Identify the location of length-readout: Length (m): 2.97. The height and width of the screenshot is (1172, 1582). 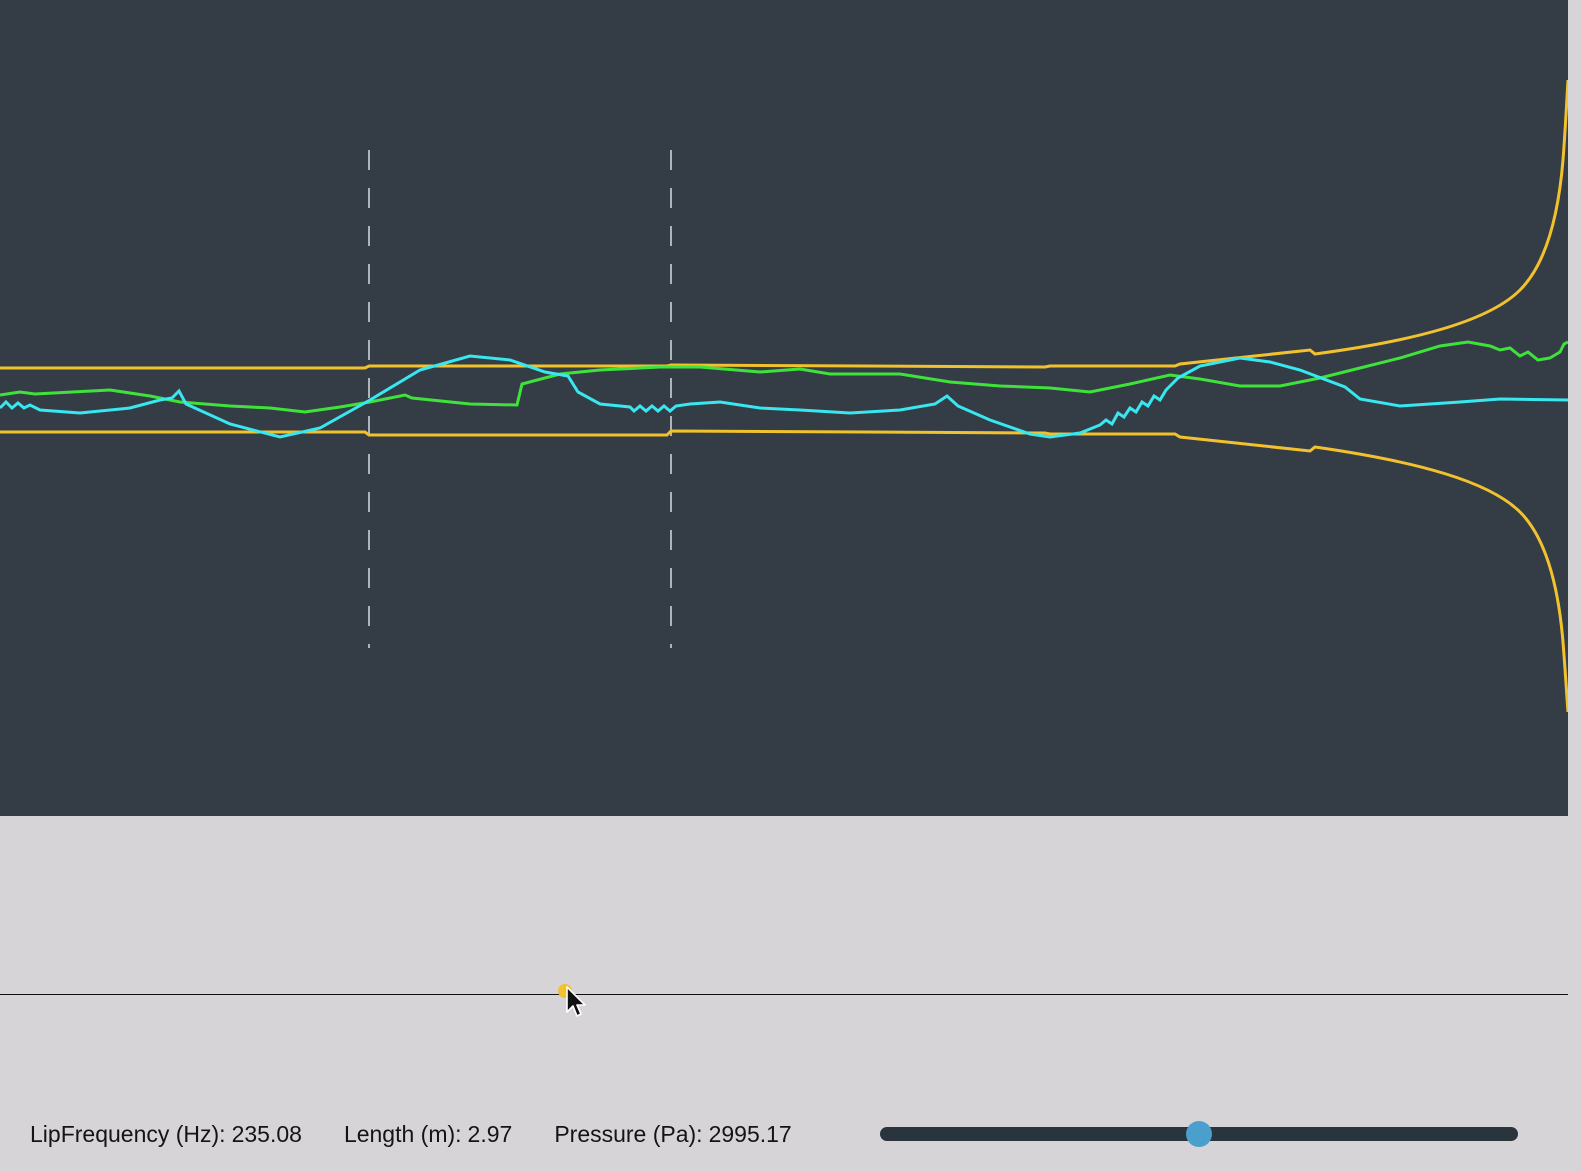
(428, 1134).